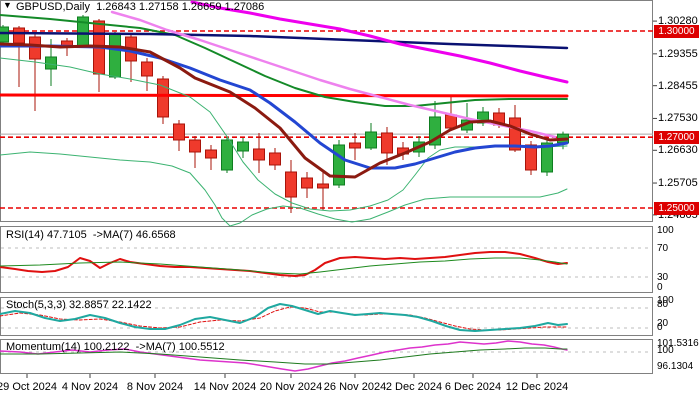 This screenshot has height=400, width=700. I want to click on magenta-ma, so click(379, 42).